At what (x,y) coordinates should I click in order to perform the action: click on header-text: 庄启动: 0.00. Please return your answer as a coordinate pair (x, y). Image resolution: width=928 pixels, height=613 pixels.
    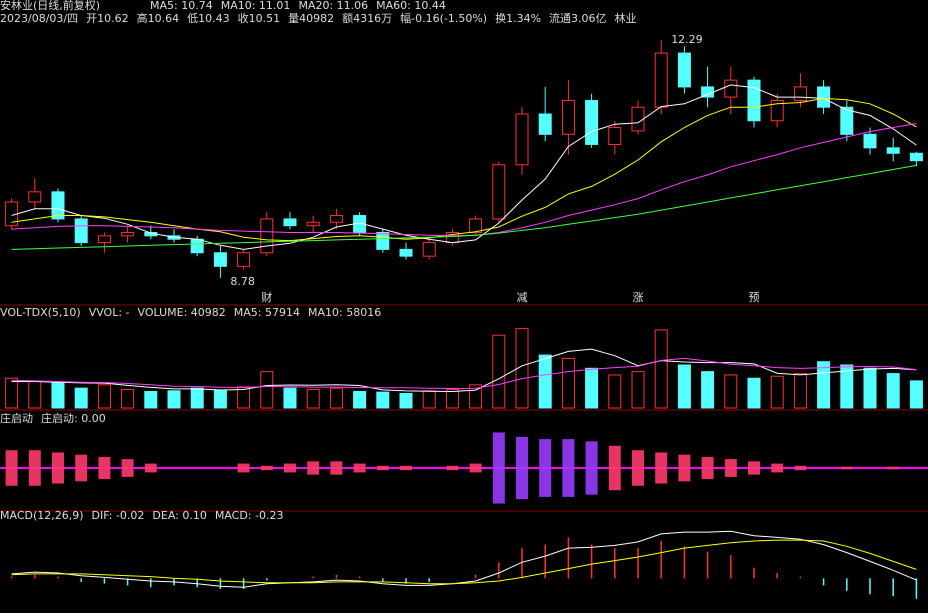
    Looking at the image, I should click on (73, 418).